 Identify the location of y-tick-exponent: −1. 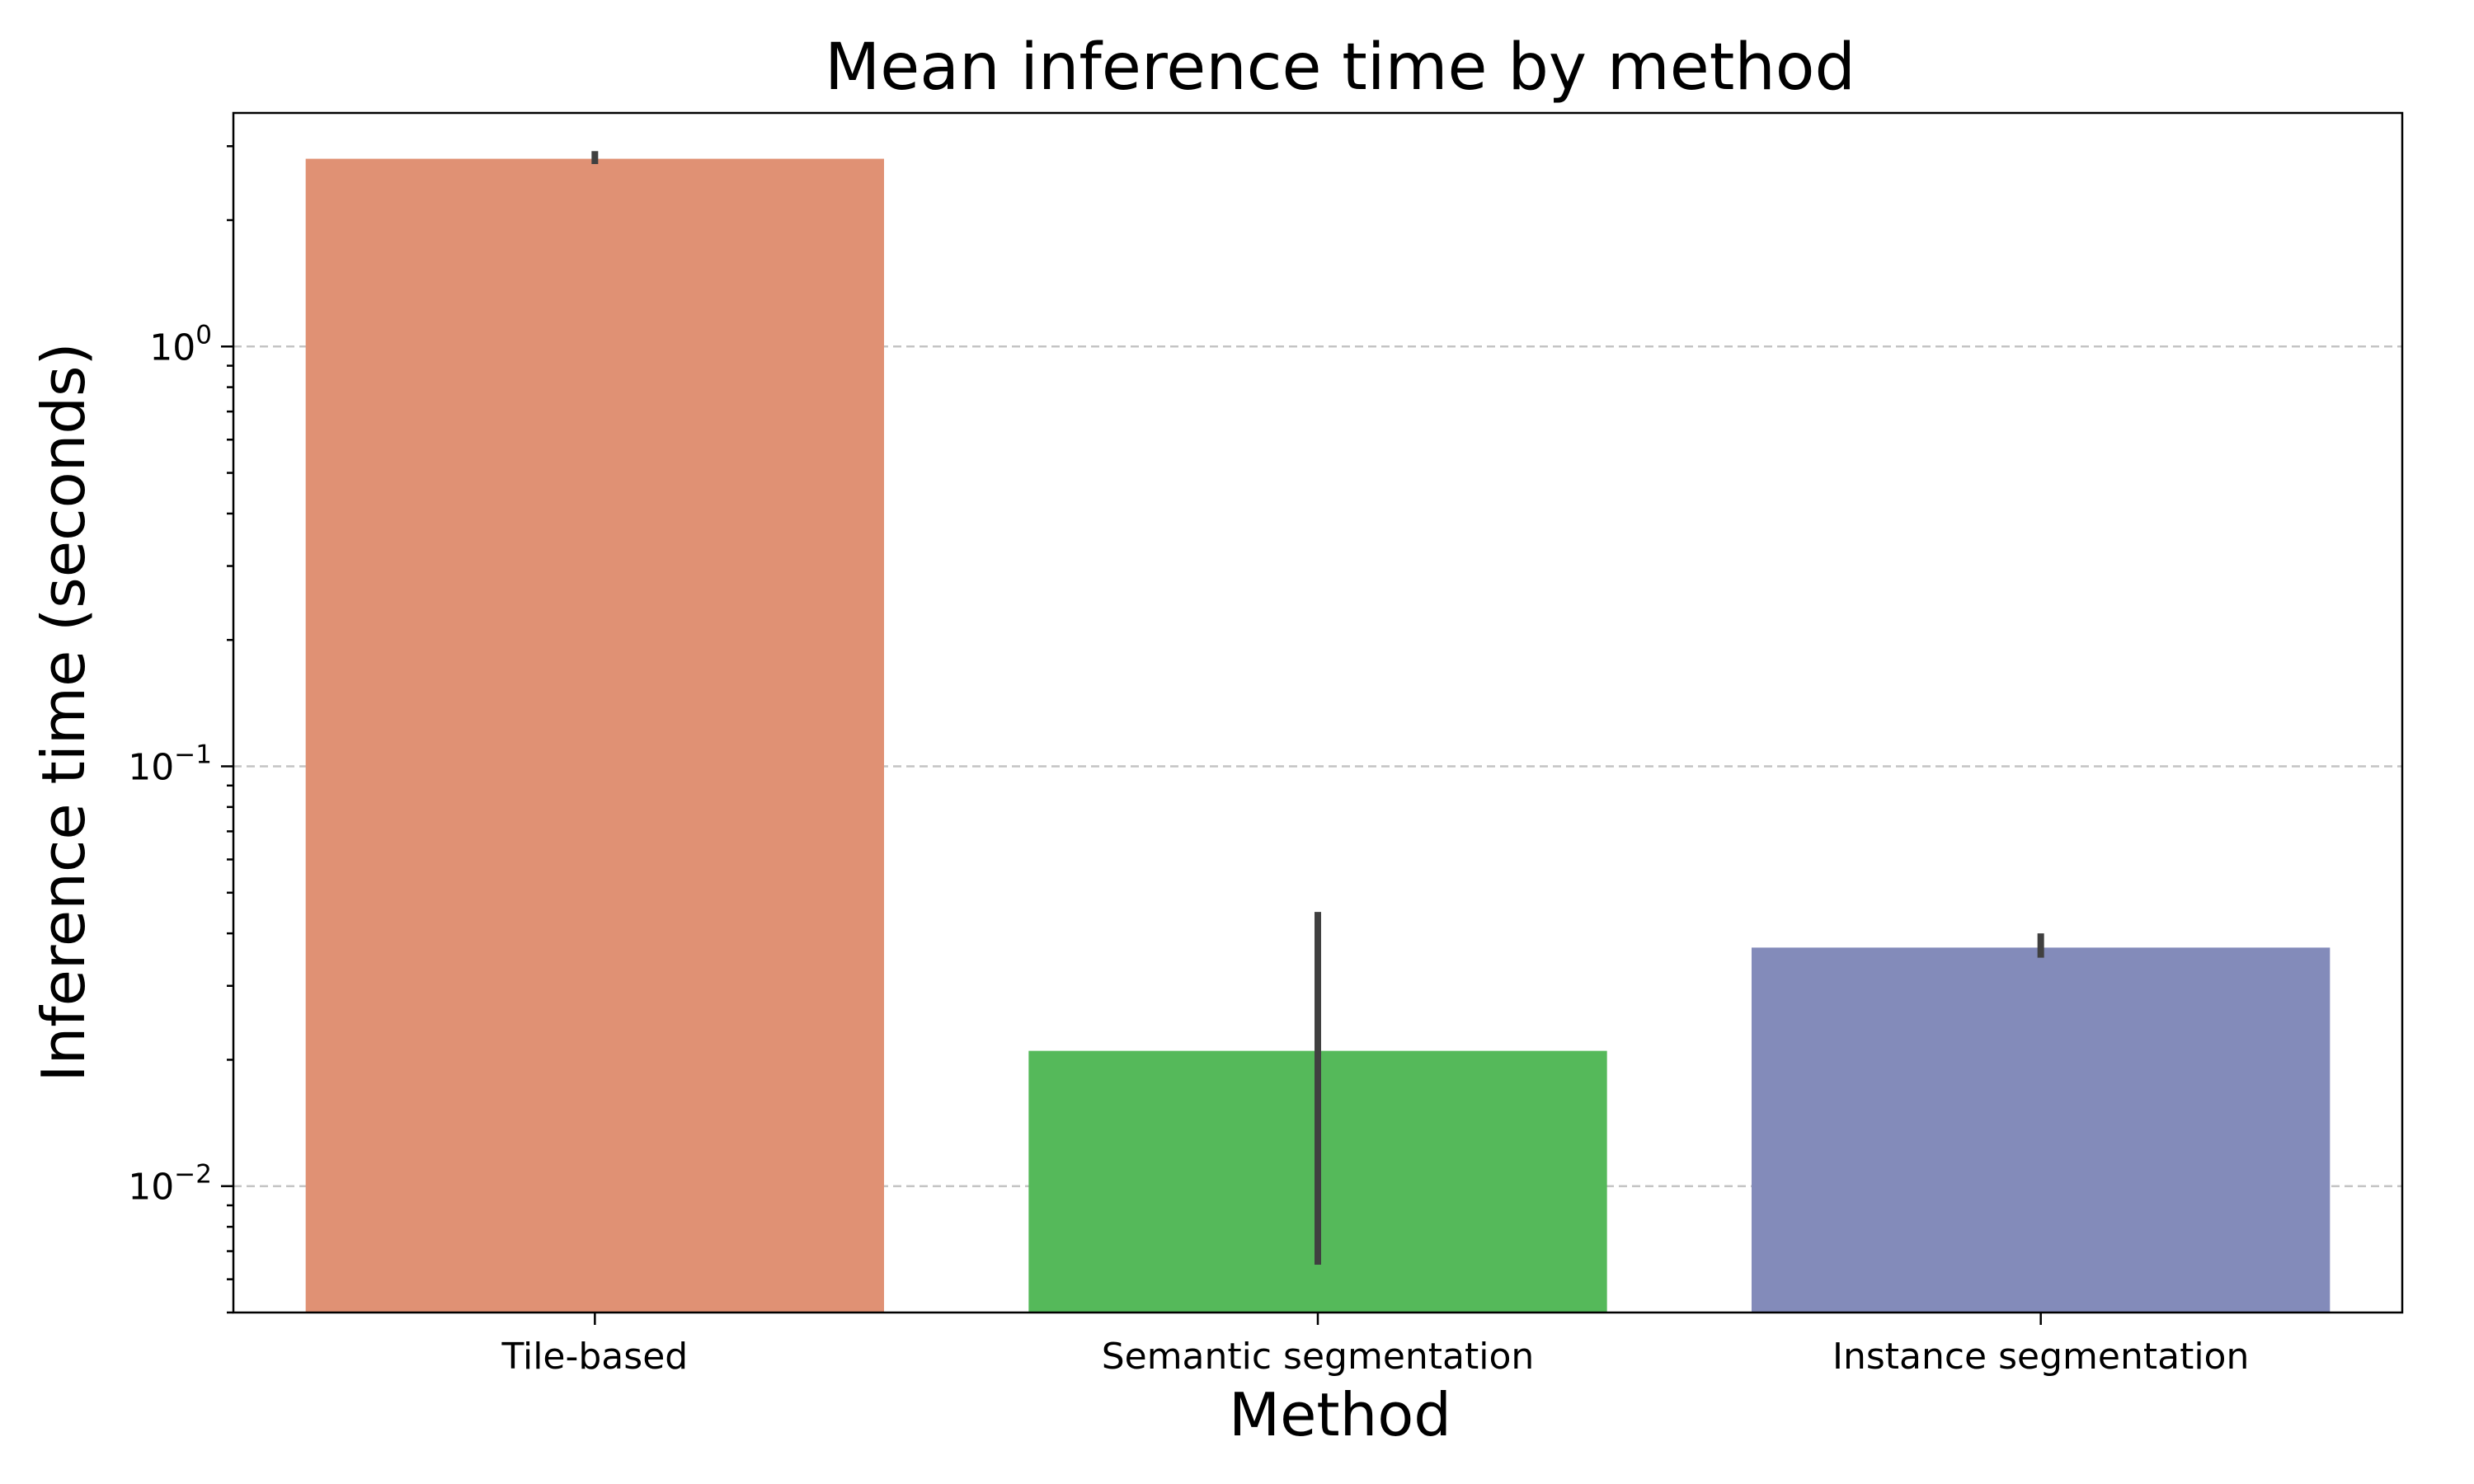
(193, 754).